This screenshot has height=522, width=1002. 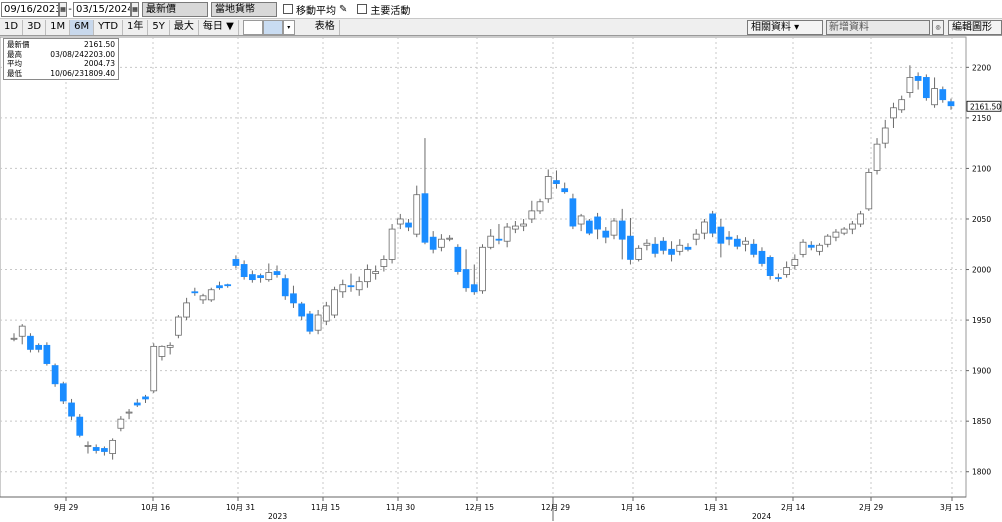 I want to click on start-date-field: 09/16/2023, so click(x=30, y=9).